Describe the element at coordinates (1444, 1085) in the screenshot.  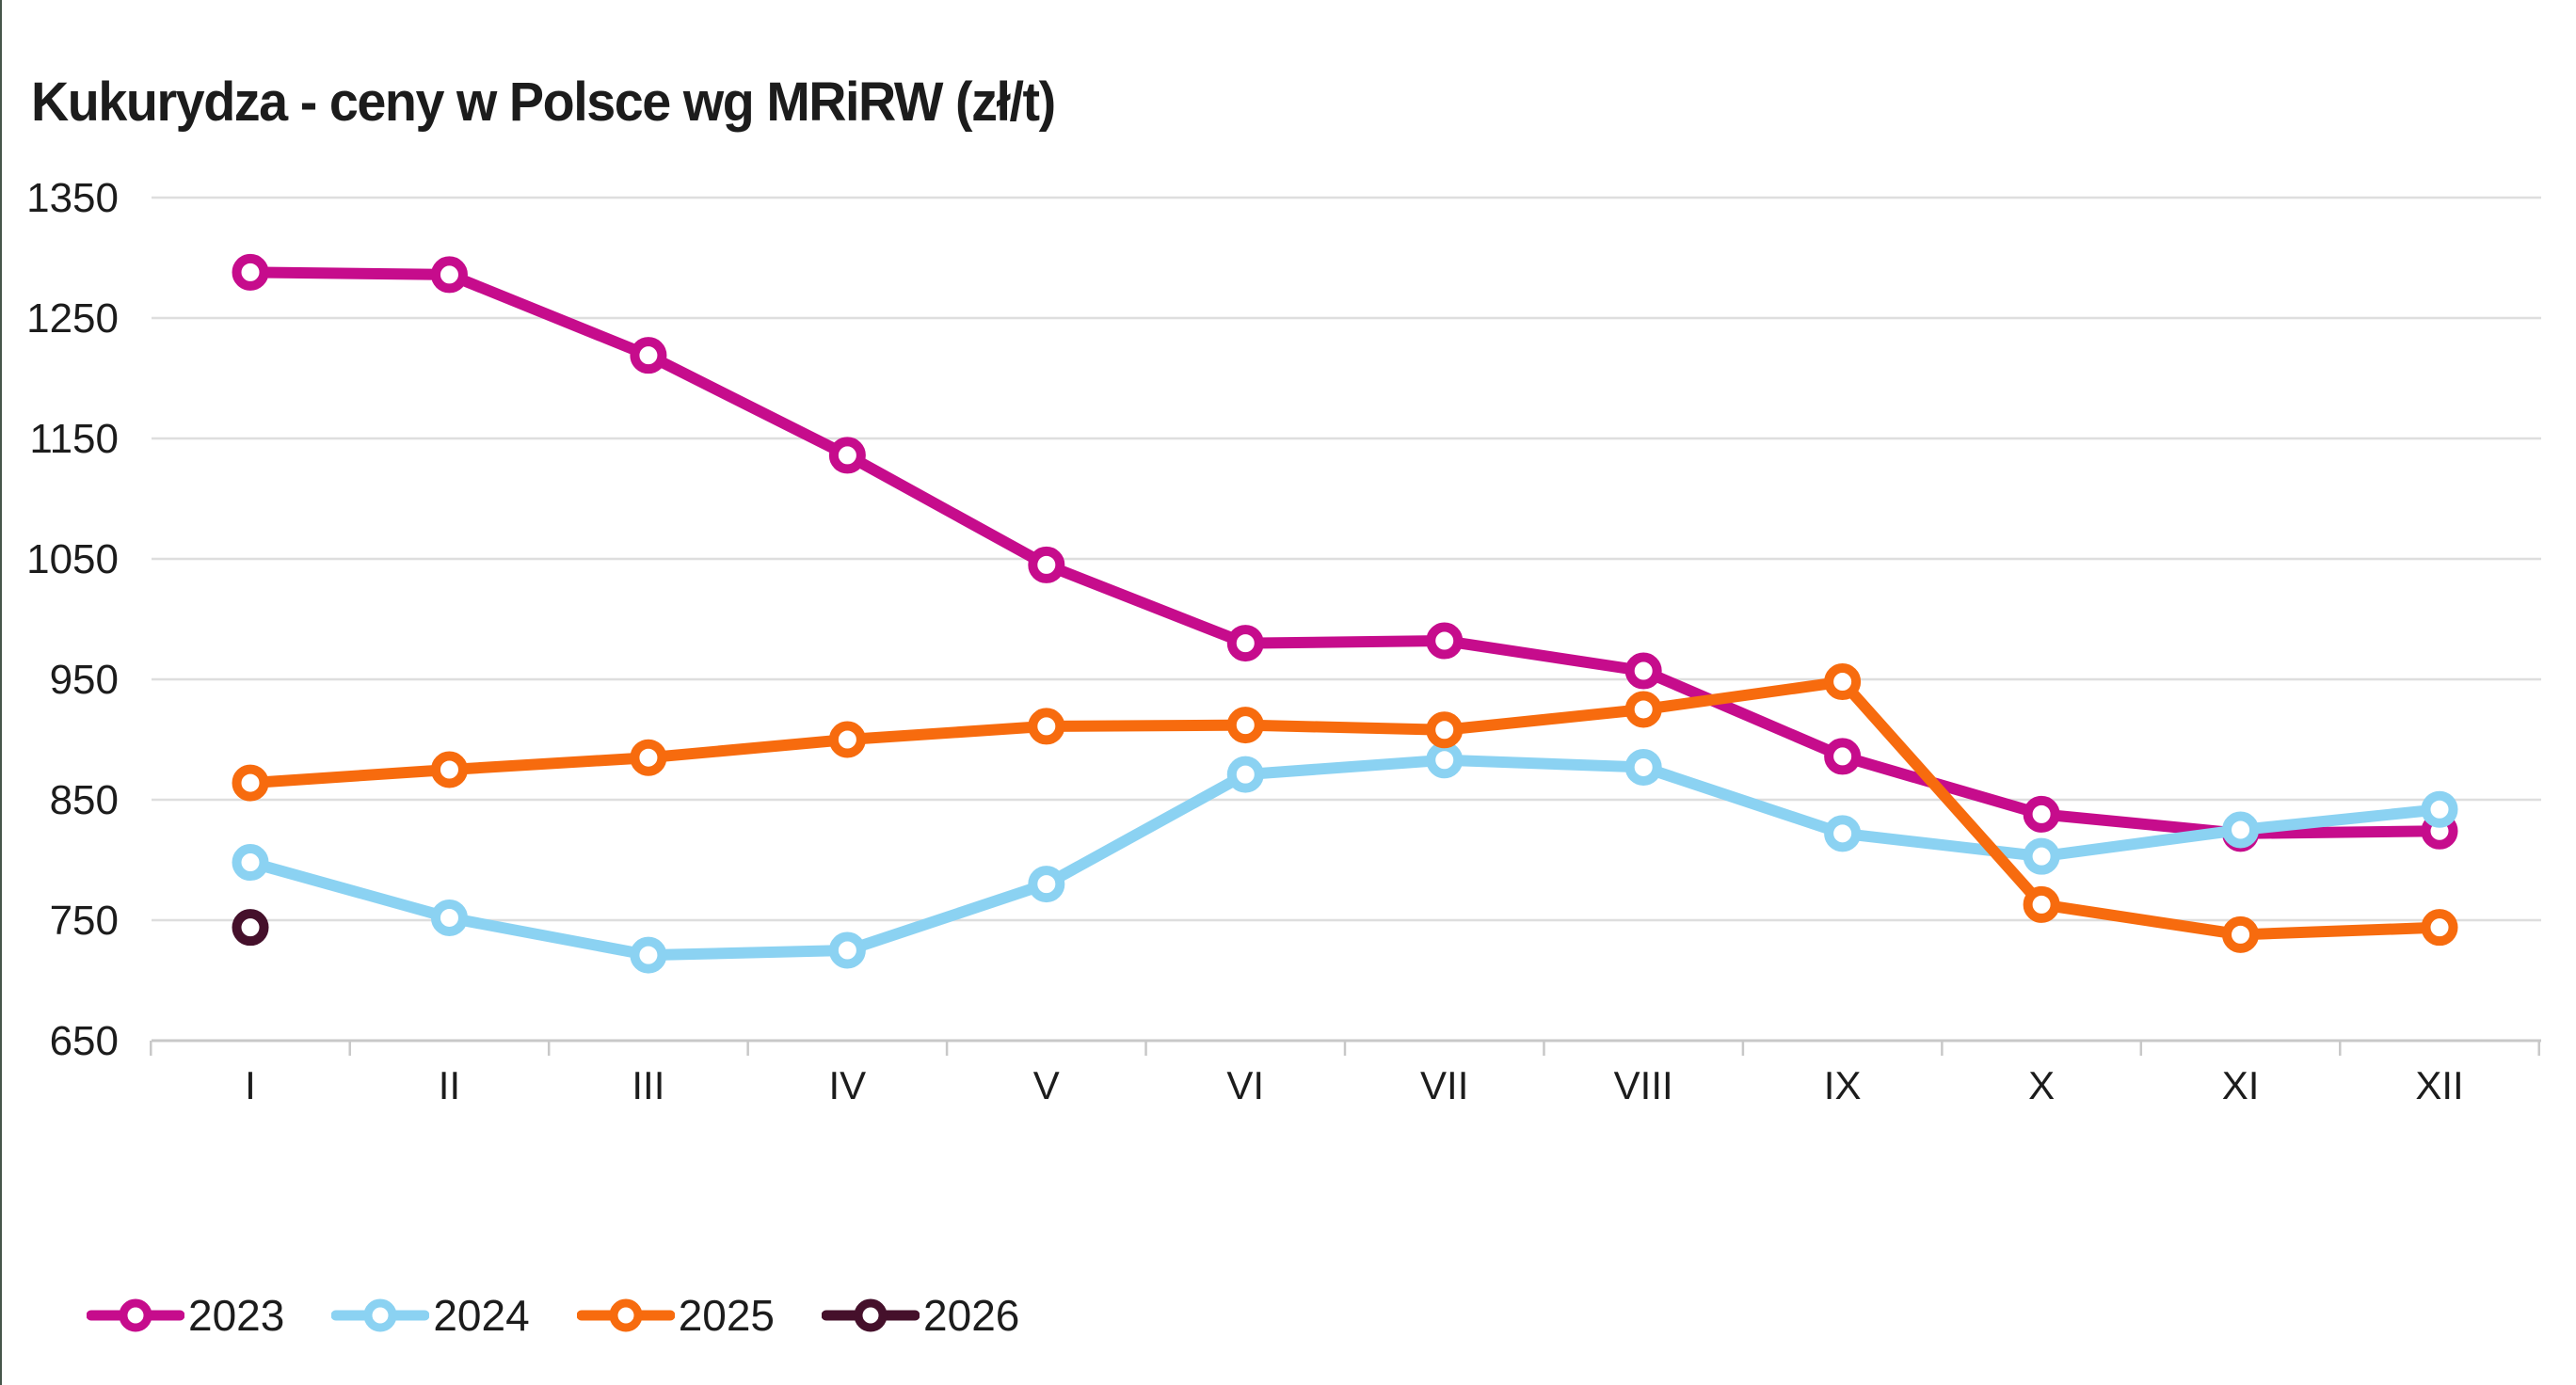
I see `x-axis-label: VII` at that location.